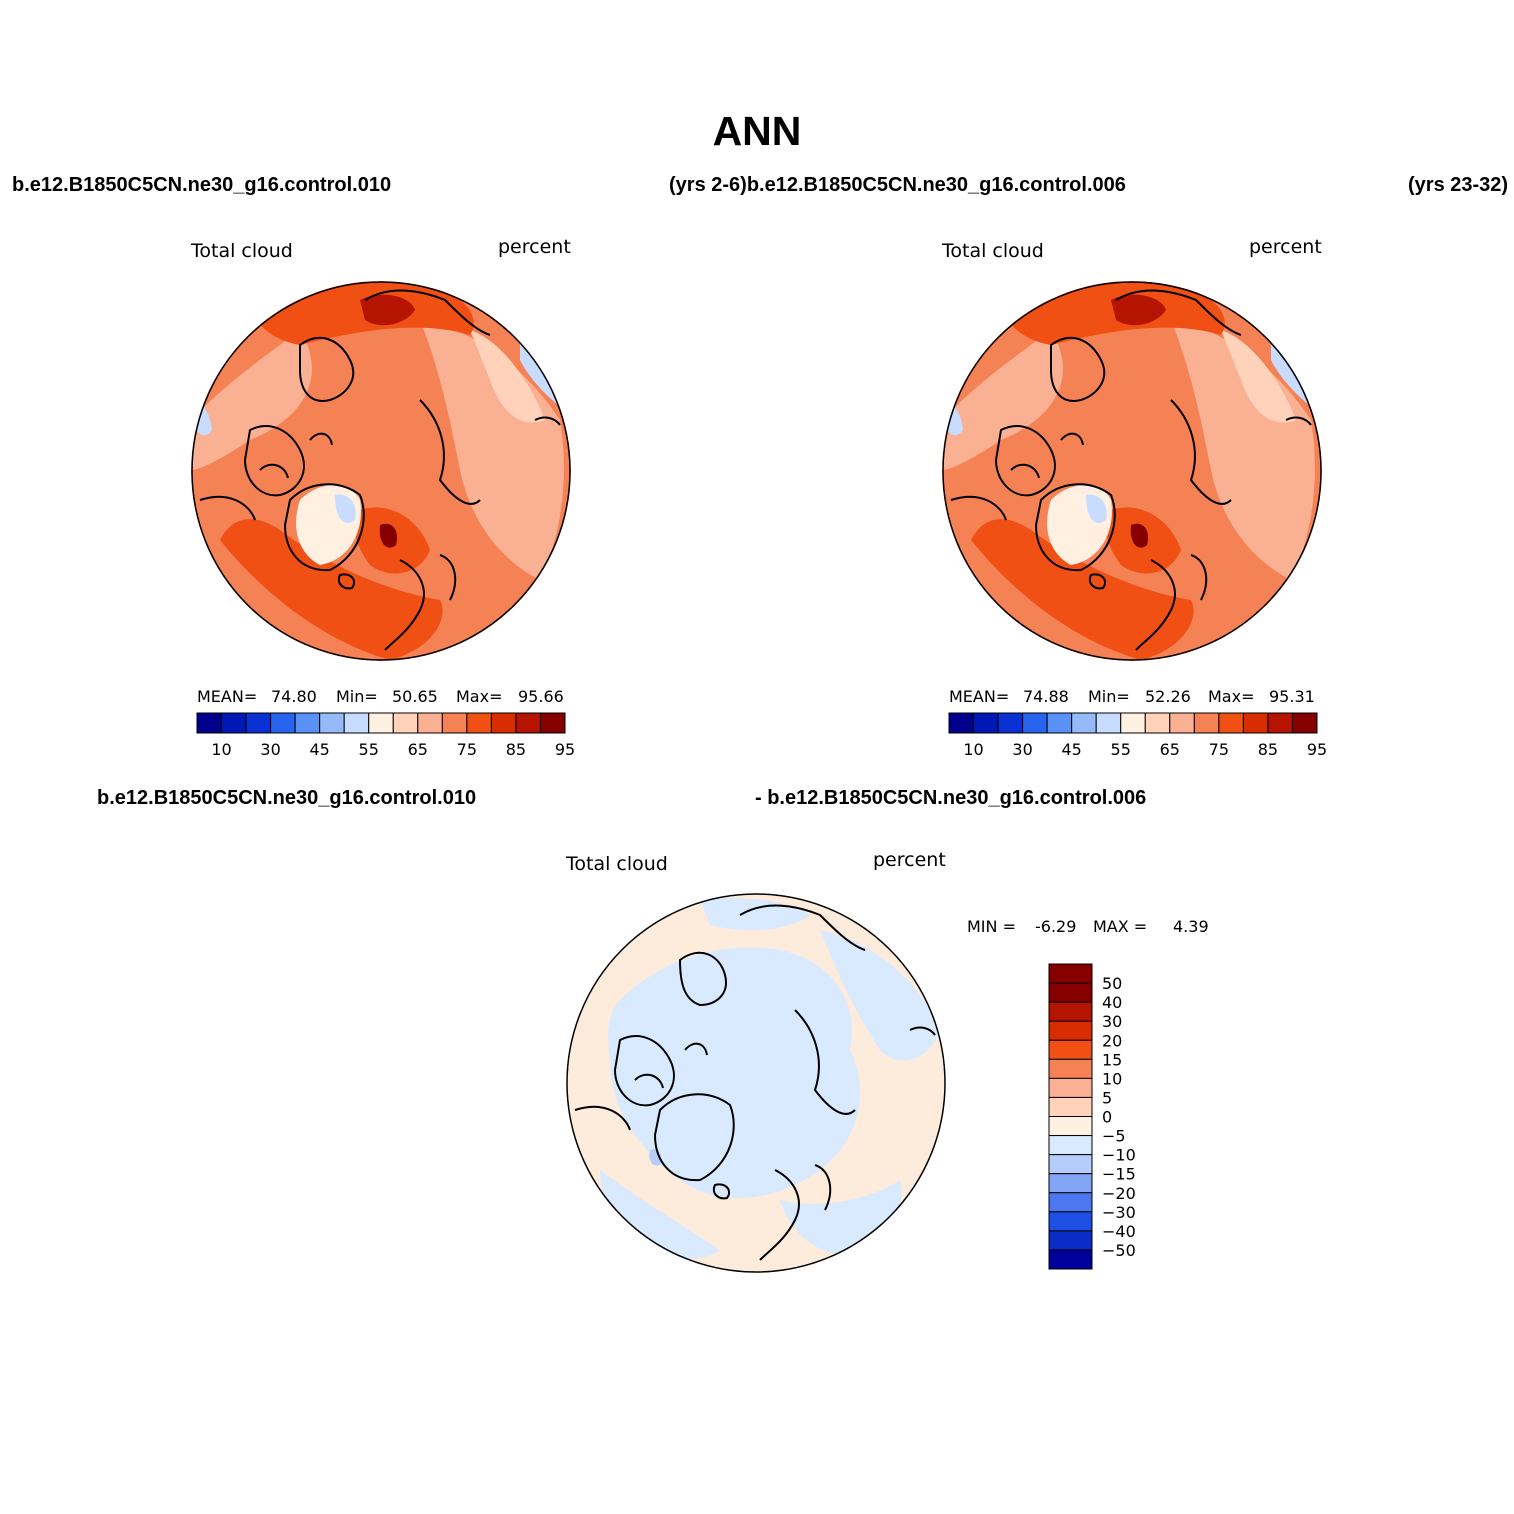  I want to click on panel1-min-label: Min=, so click(357, 696).